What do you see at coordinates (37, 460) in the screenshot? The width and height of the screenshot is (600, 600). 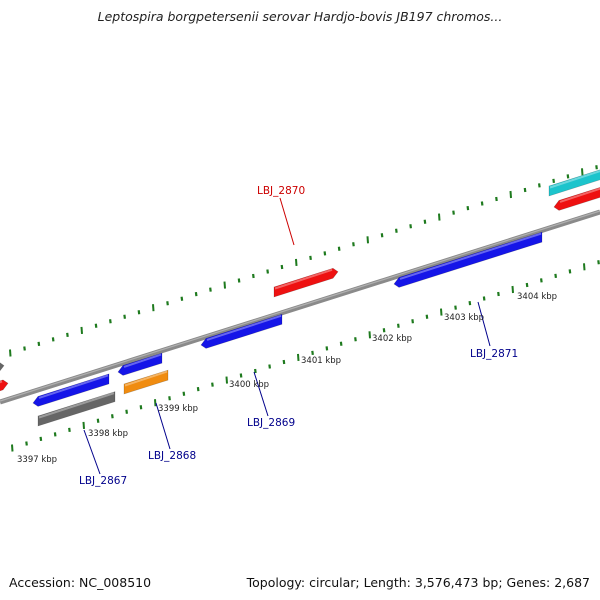 I see `kbp-label-3397: 3397 kbp` at bounding box center [37, 460].